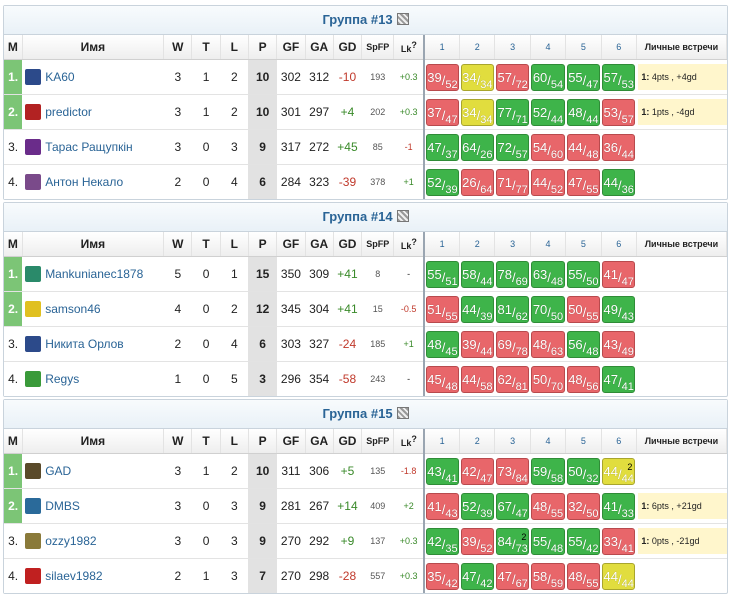 This screenshot has height=597, width=730. What do you see at coordinates (442, 147) in the screenshot?
I see `match-score-win: 47/37` at bounding box center [442, 147].